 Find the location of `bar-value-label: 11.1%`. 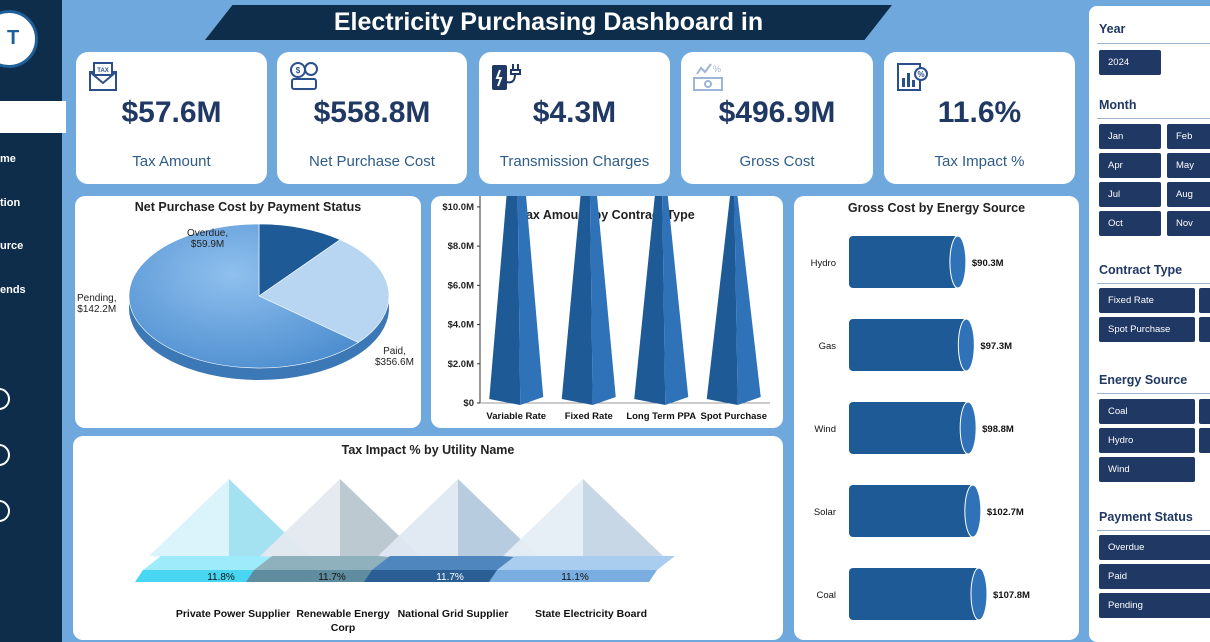

bar-value-label: 11.1% is located at coordinates (575, 577).